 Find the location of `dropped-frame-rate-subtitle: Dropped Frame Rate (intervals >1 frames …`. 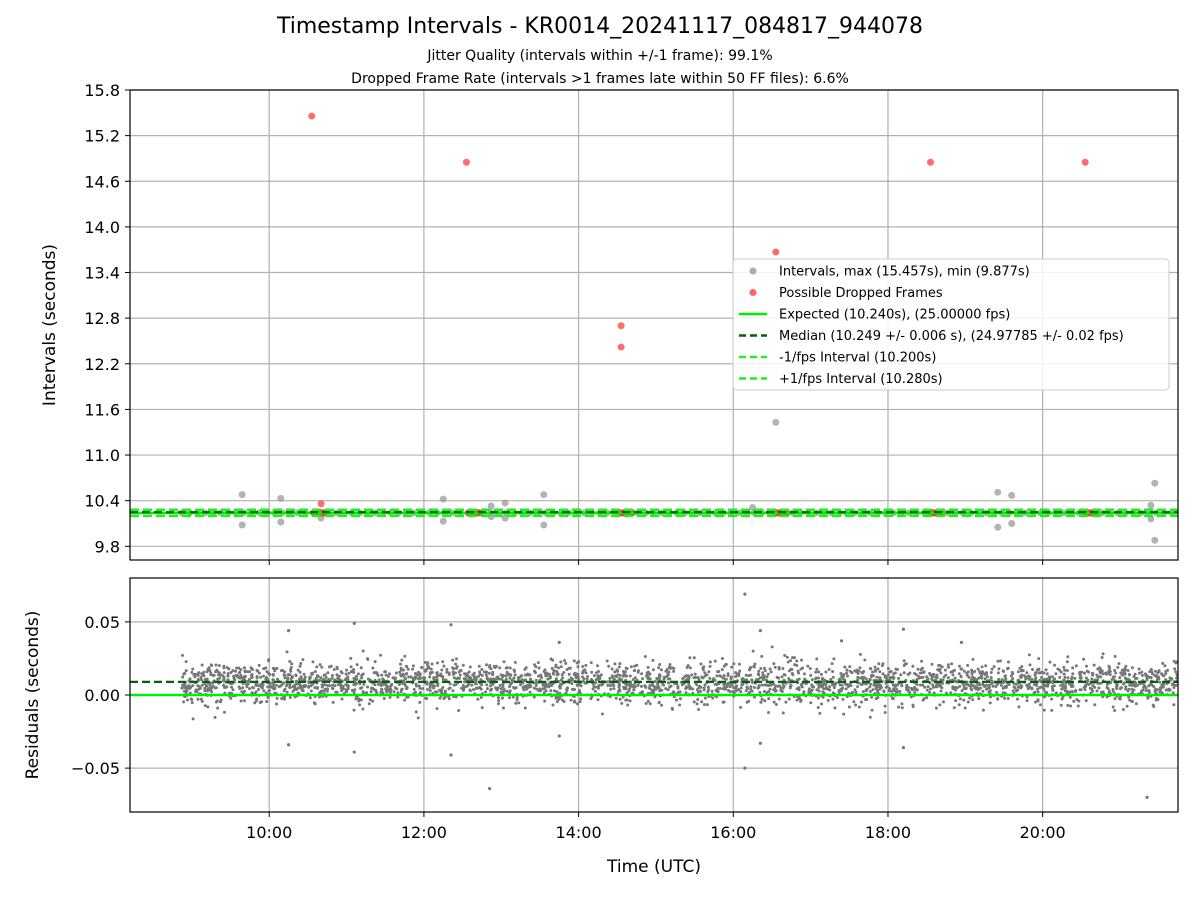

dropped-frame-rate-subtitle: Dropped Frame Rate (intervals >1 frames … is located at coordinates (600, 79).